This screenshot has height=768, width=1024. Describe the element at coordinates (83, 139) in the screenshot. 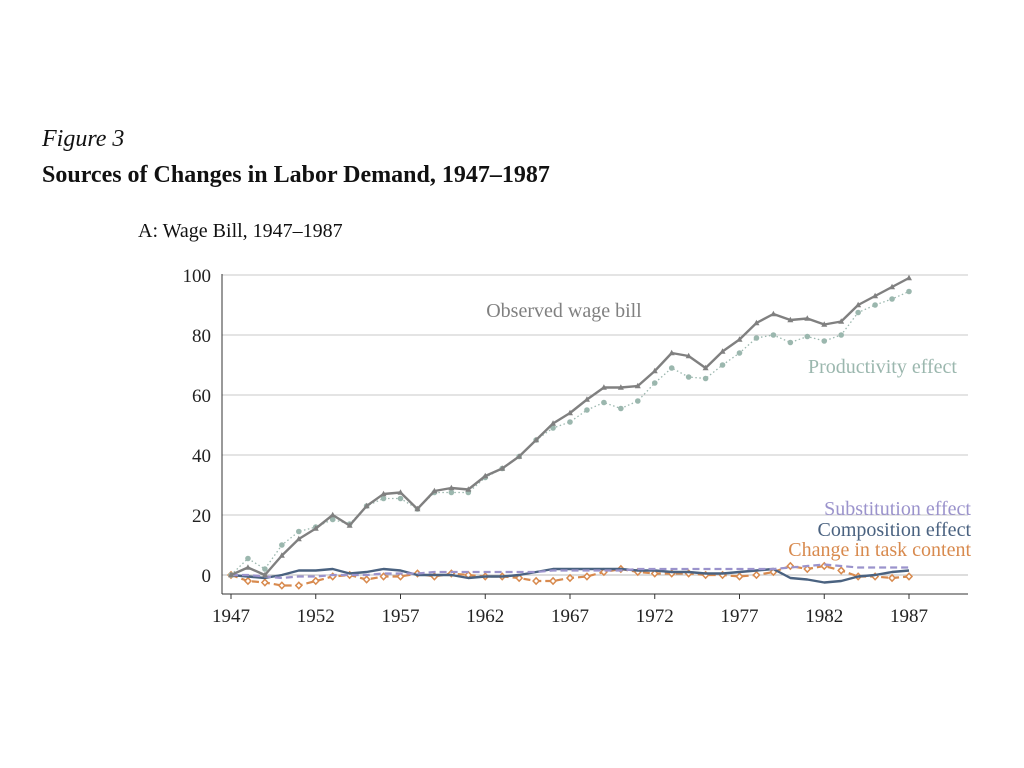

I see `figure-label: Figure 3` at that location.